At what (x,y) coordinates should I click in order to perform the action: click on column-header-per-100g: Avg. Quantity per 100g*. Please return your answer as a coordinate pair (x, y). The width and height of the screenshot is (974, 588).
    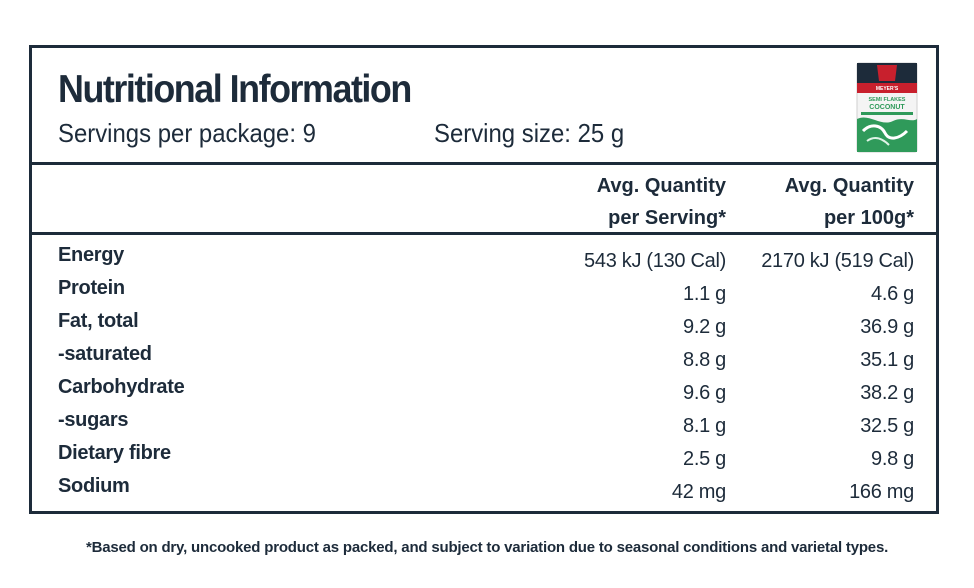
    Looking at the image, I should click on (819, 202).